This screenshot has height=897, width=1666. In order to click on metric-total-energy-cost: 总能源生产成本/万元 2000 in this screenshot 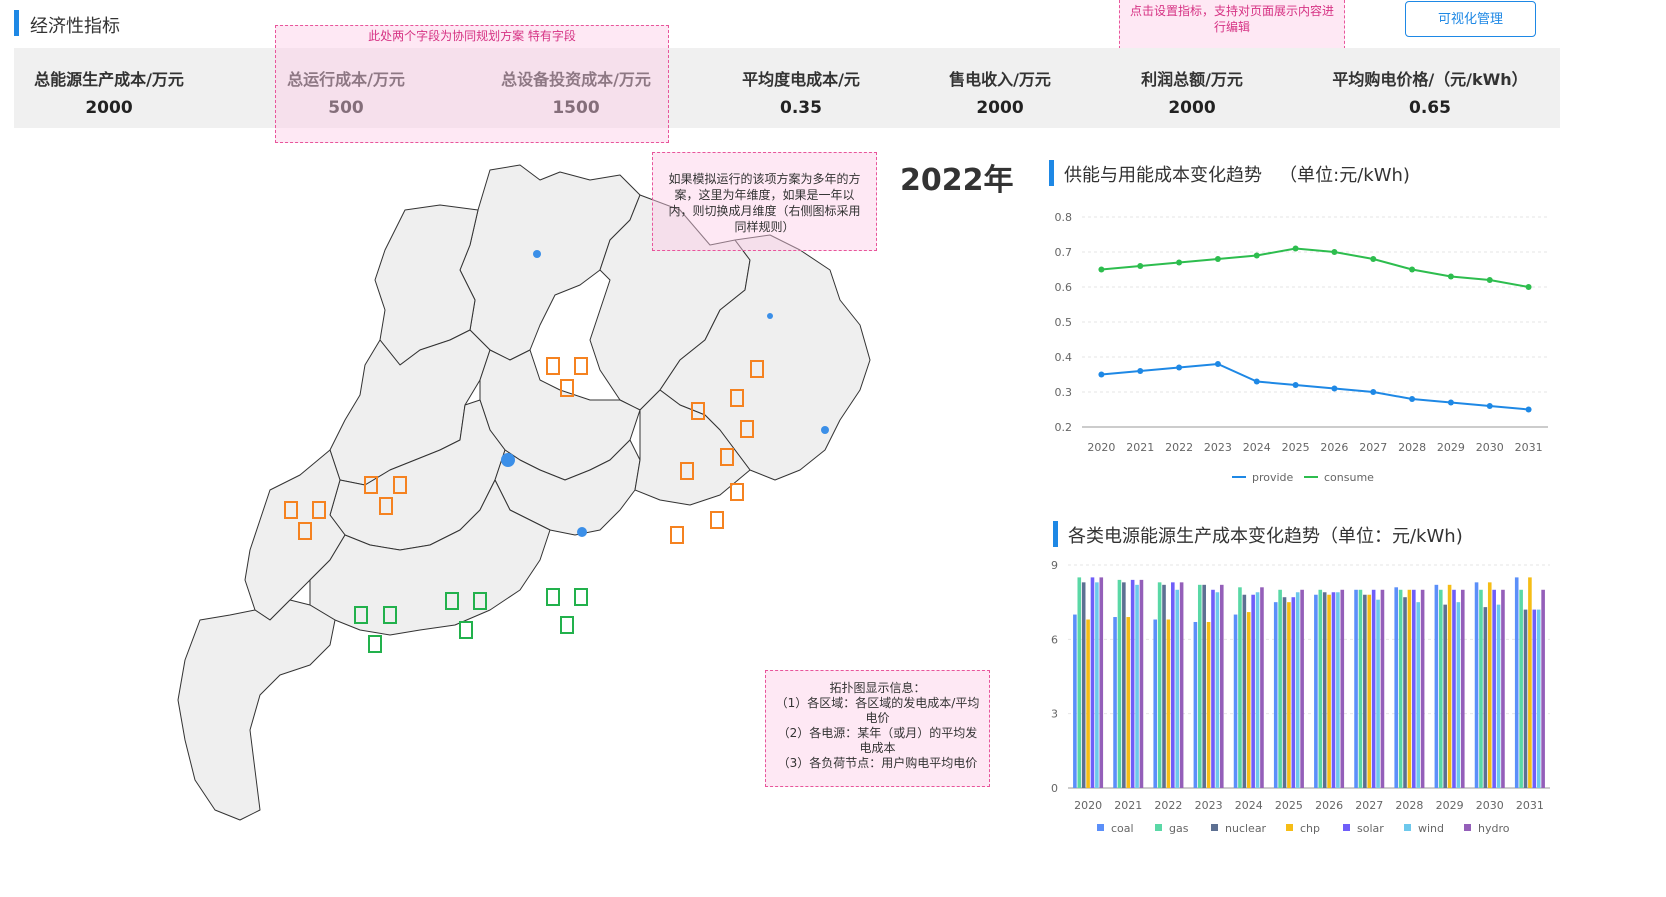, I will do `click(109, 88)`.